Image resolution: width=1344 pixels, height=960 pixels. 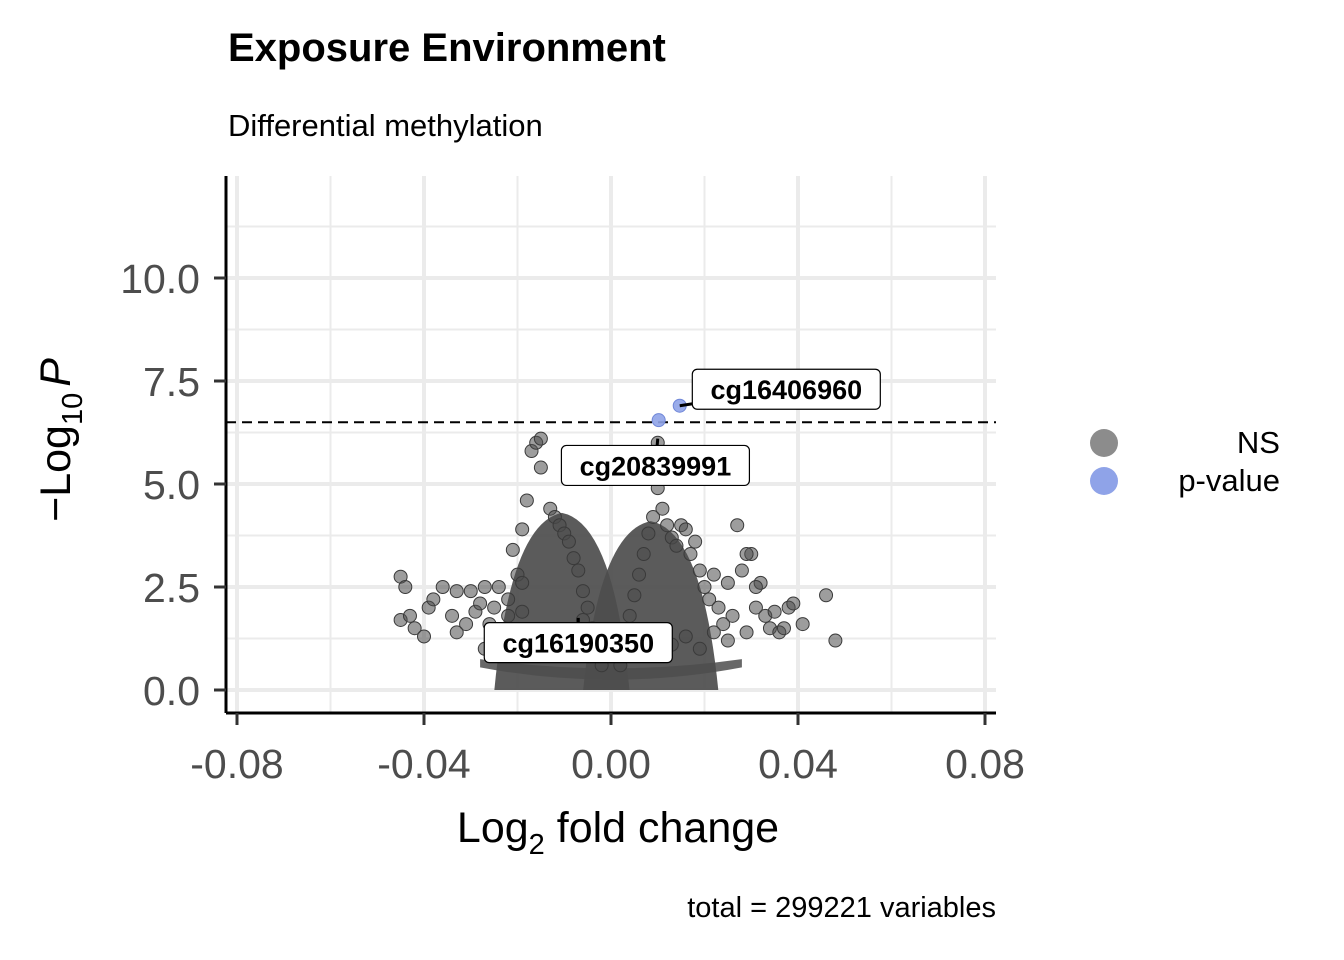 What do you see at coordinates (236, 764) in the screenshot?
I see `x-tick-label: -0.08` at bounding box center [236, 764].